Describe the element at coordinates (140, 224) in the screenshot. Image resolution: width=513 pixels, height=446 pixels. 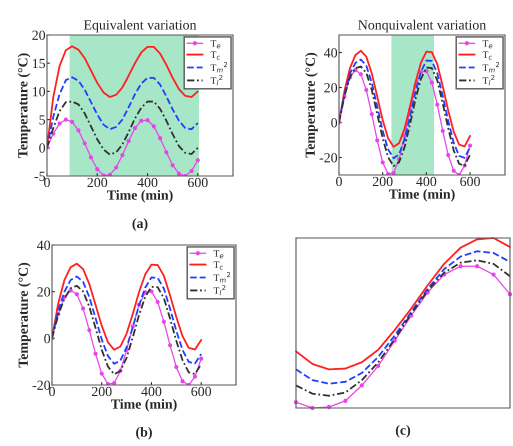
I see `text: (a)` at that location.